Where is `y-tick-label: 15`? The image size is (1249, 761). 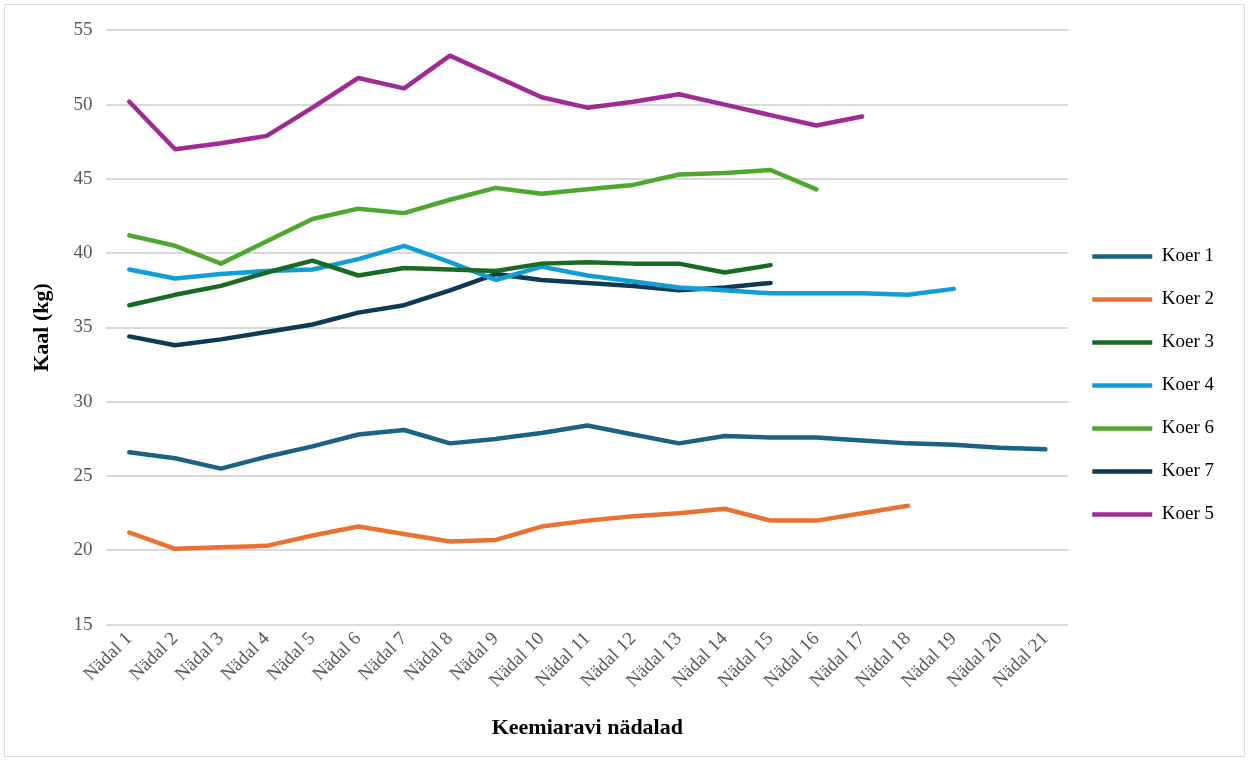 y-tick-label: 15 is located at coordinates (83, 623).